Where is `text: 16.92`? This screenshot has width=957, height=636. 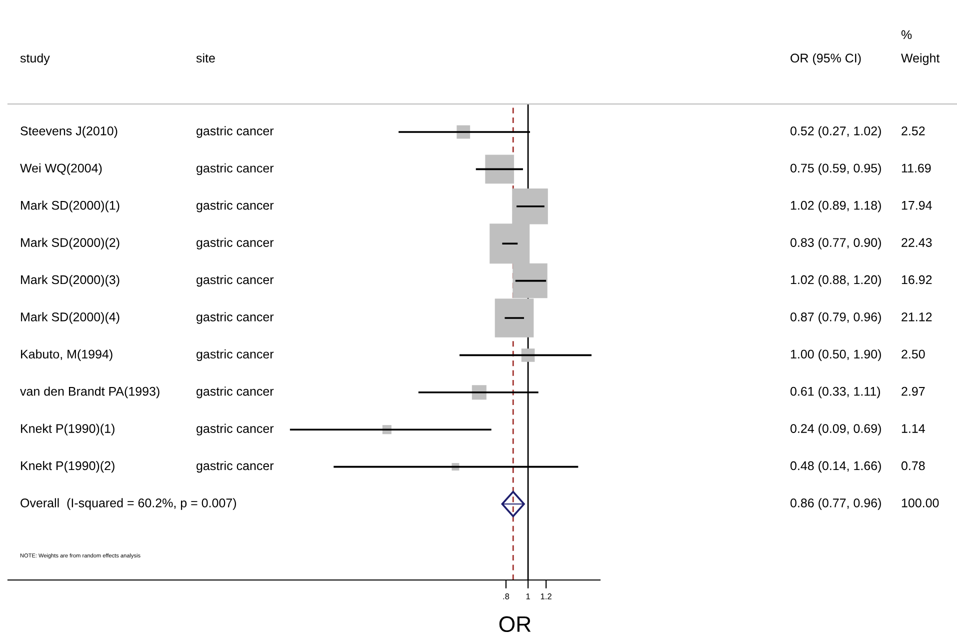
text: 16.92 is located at coordinates (917, 279).